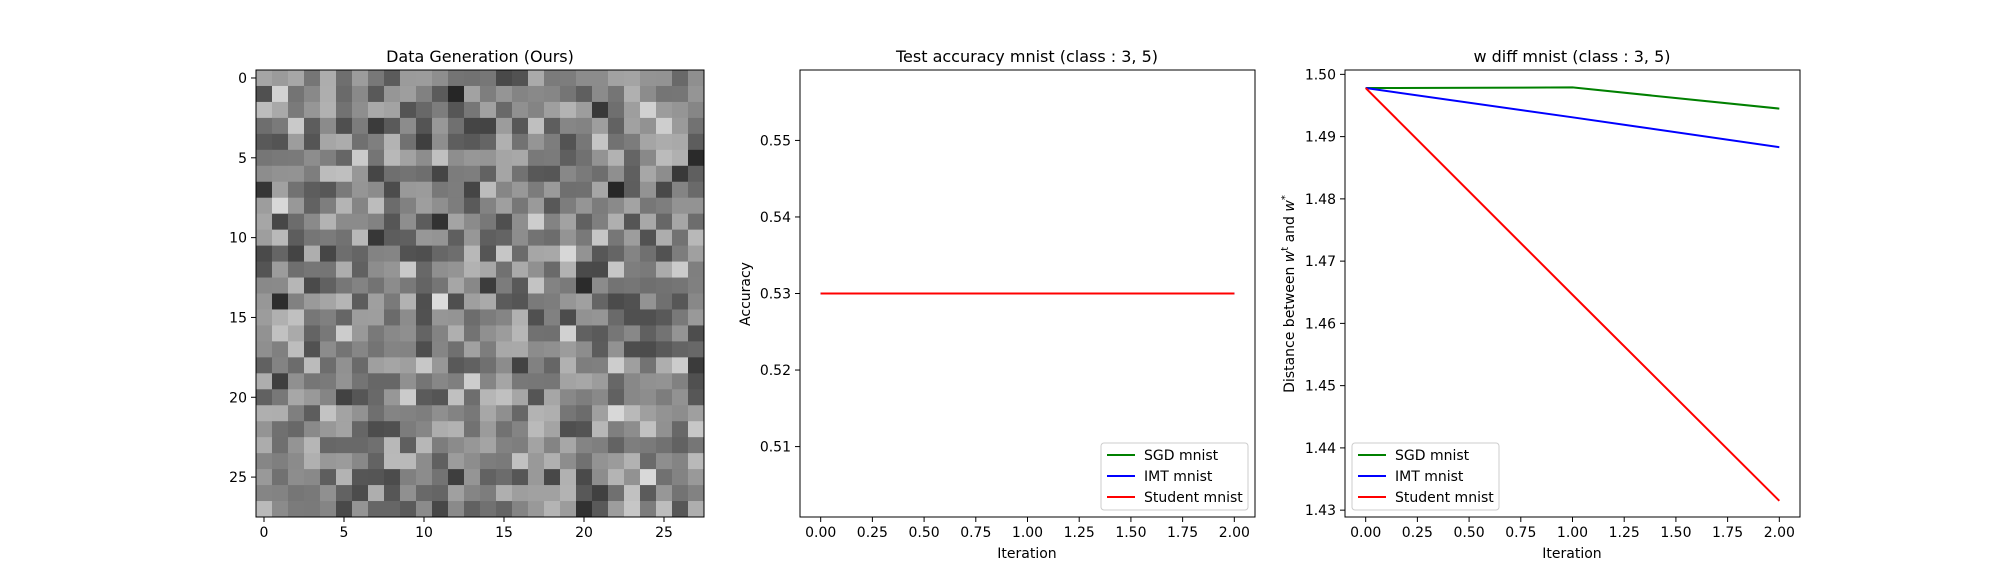 The width and height of the screenshot is (2000, 580). I want to click on heatmap-y-tick-label: 5, so click(242, 159).